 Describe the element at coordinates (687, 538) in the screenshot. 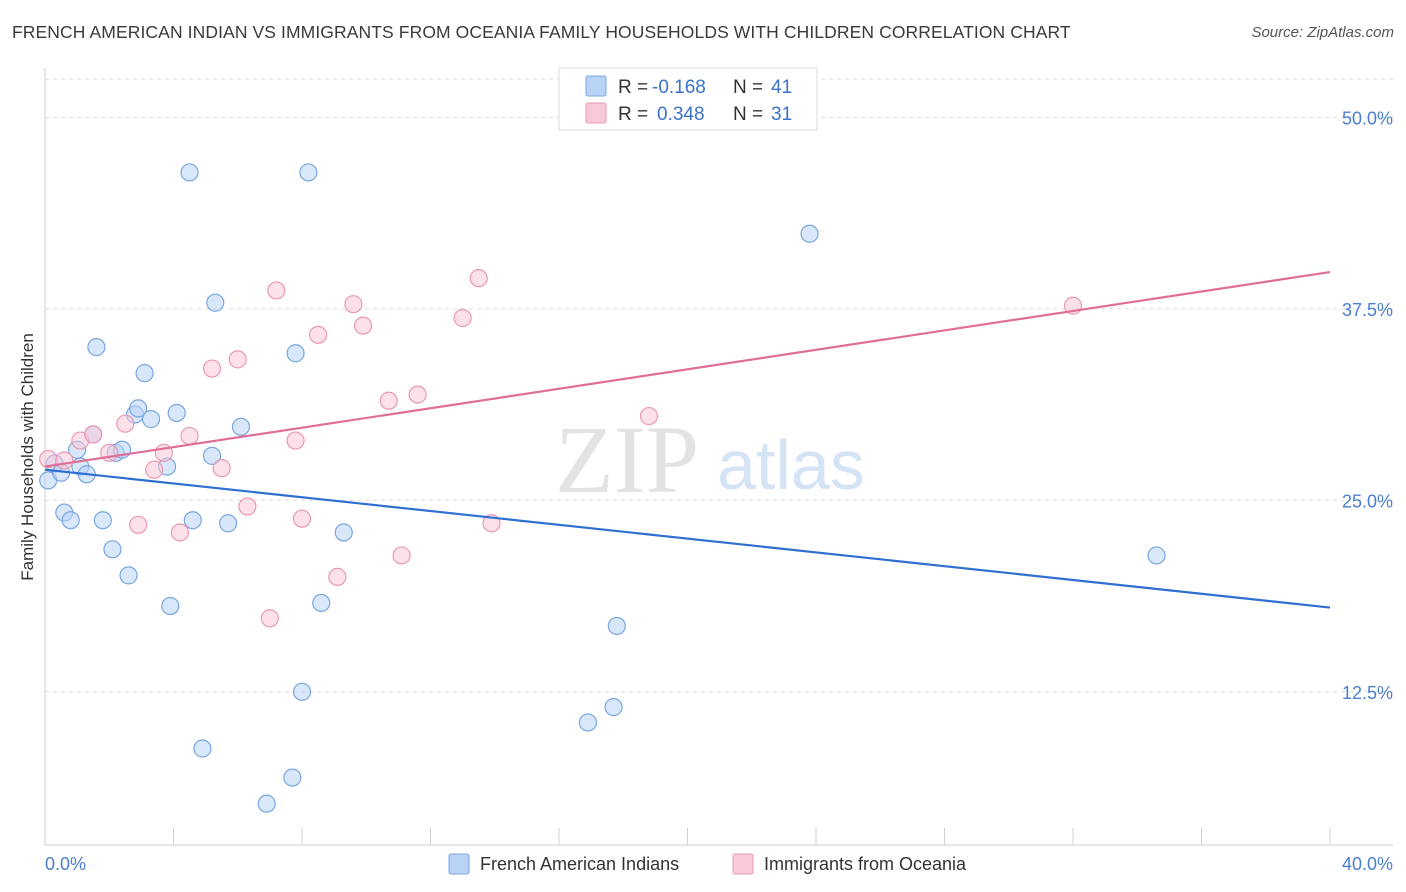

I see `blue-trendline` at that location.